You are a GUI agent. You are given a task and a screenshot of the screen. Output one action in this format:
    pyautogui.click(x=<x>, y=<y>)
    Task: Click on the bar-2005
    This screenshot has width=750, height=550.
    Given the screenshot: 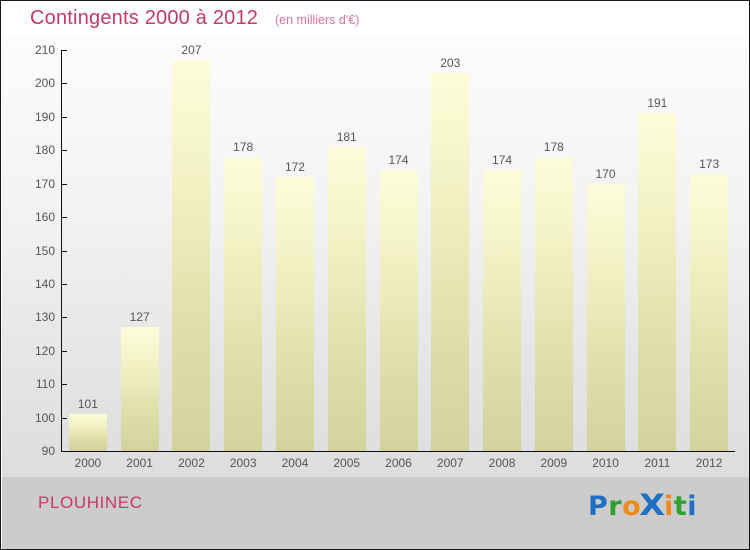 What is the action you would take?
    pyautogui.click(x=346, y=298)
    